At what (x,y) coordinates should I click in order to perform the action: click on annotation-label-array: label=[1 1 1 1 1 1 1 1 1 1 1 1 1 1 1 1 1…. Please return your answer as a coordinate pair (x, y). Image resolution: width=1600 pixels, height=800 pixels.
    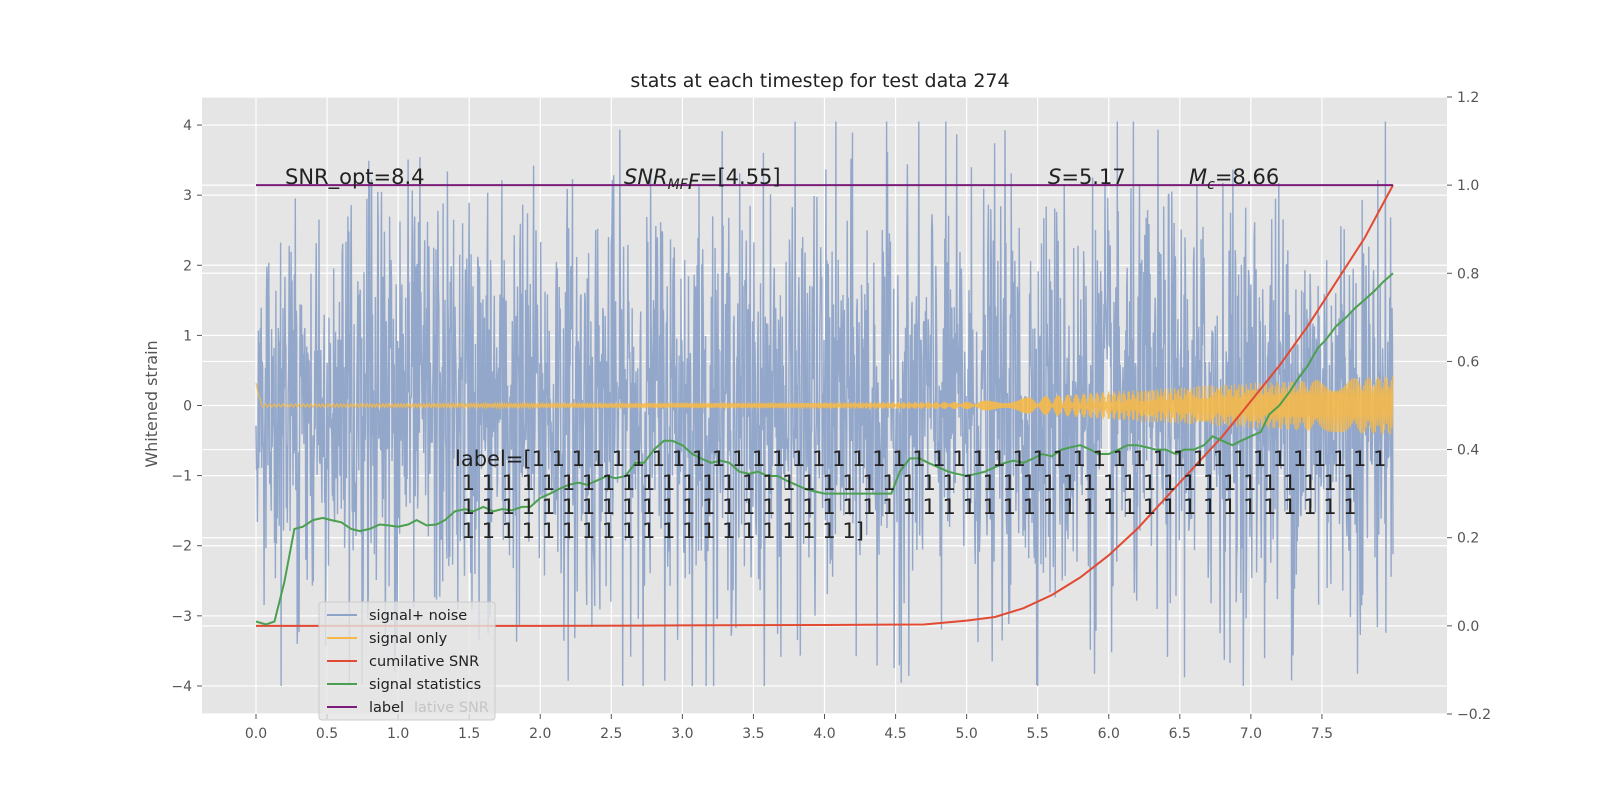
    Looking at the image, I should click on (920, 495).